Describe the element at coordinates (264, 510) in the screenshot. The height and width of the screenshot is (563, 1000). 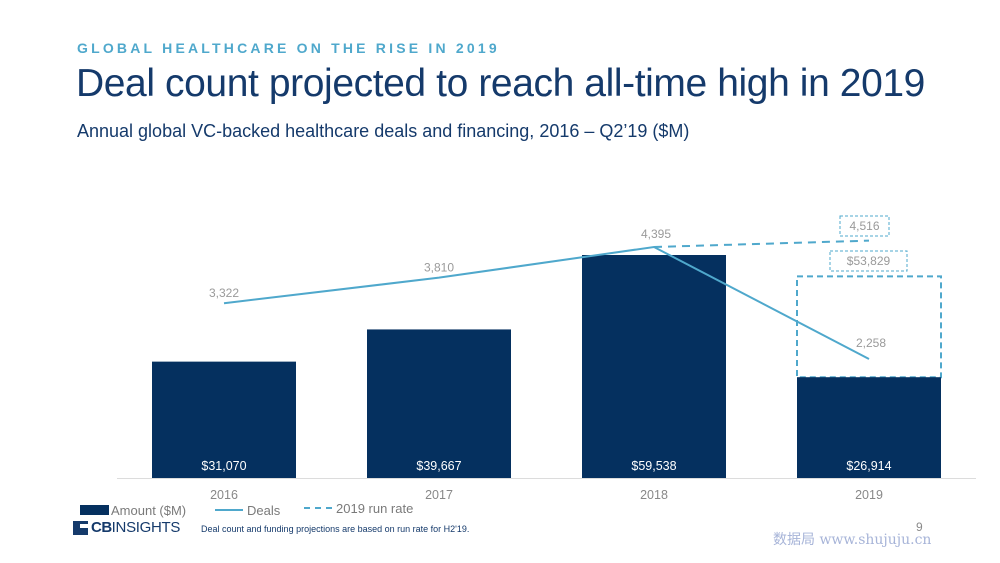
I see `legend-label-deals: Deals` at that location.